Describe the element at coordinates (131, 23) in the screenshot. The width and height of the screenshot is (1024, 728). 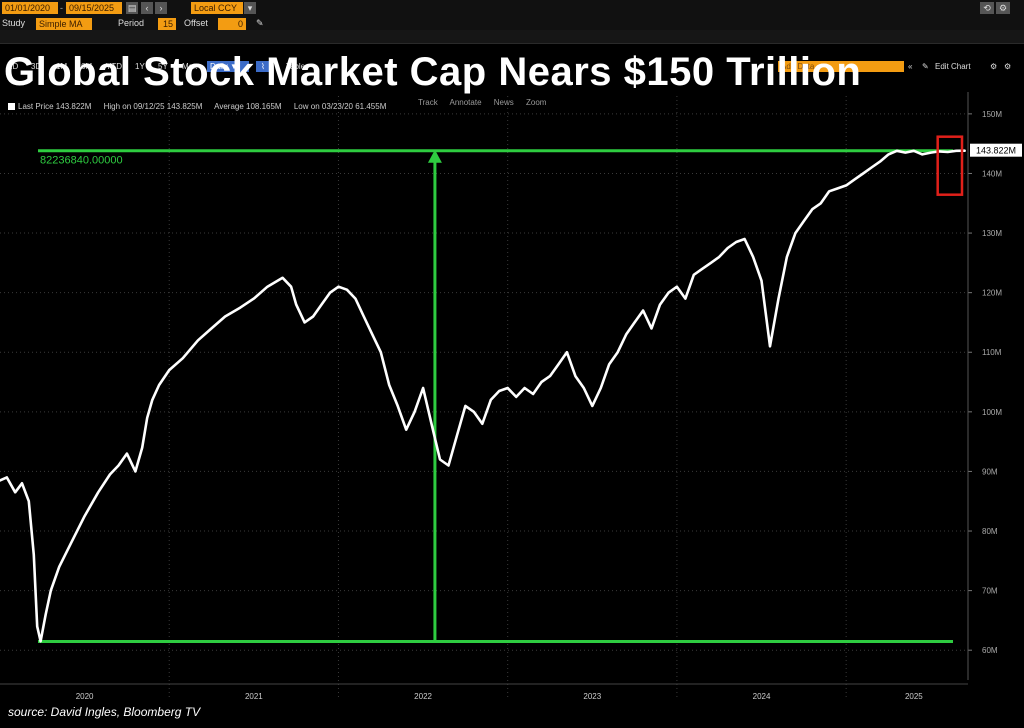
I see `period-label: Period` at that location.